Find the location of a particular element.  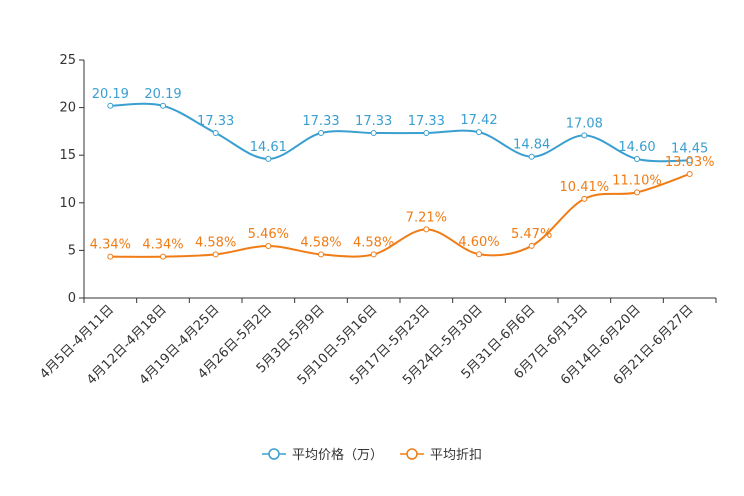

data-label: 11.10% is located at coordinates (637, 180).